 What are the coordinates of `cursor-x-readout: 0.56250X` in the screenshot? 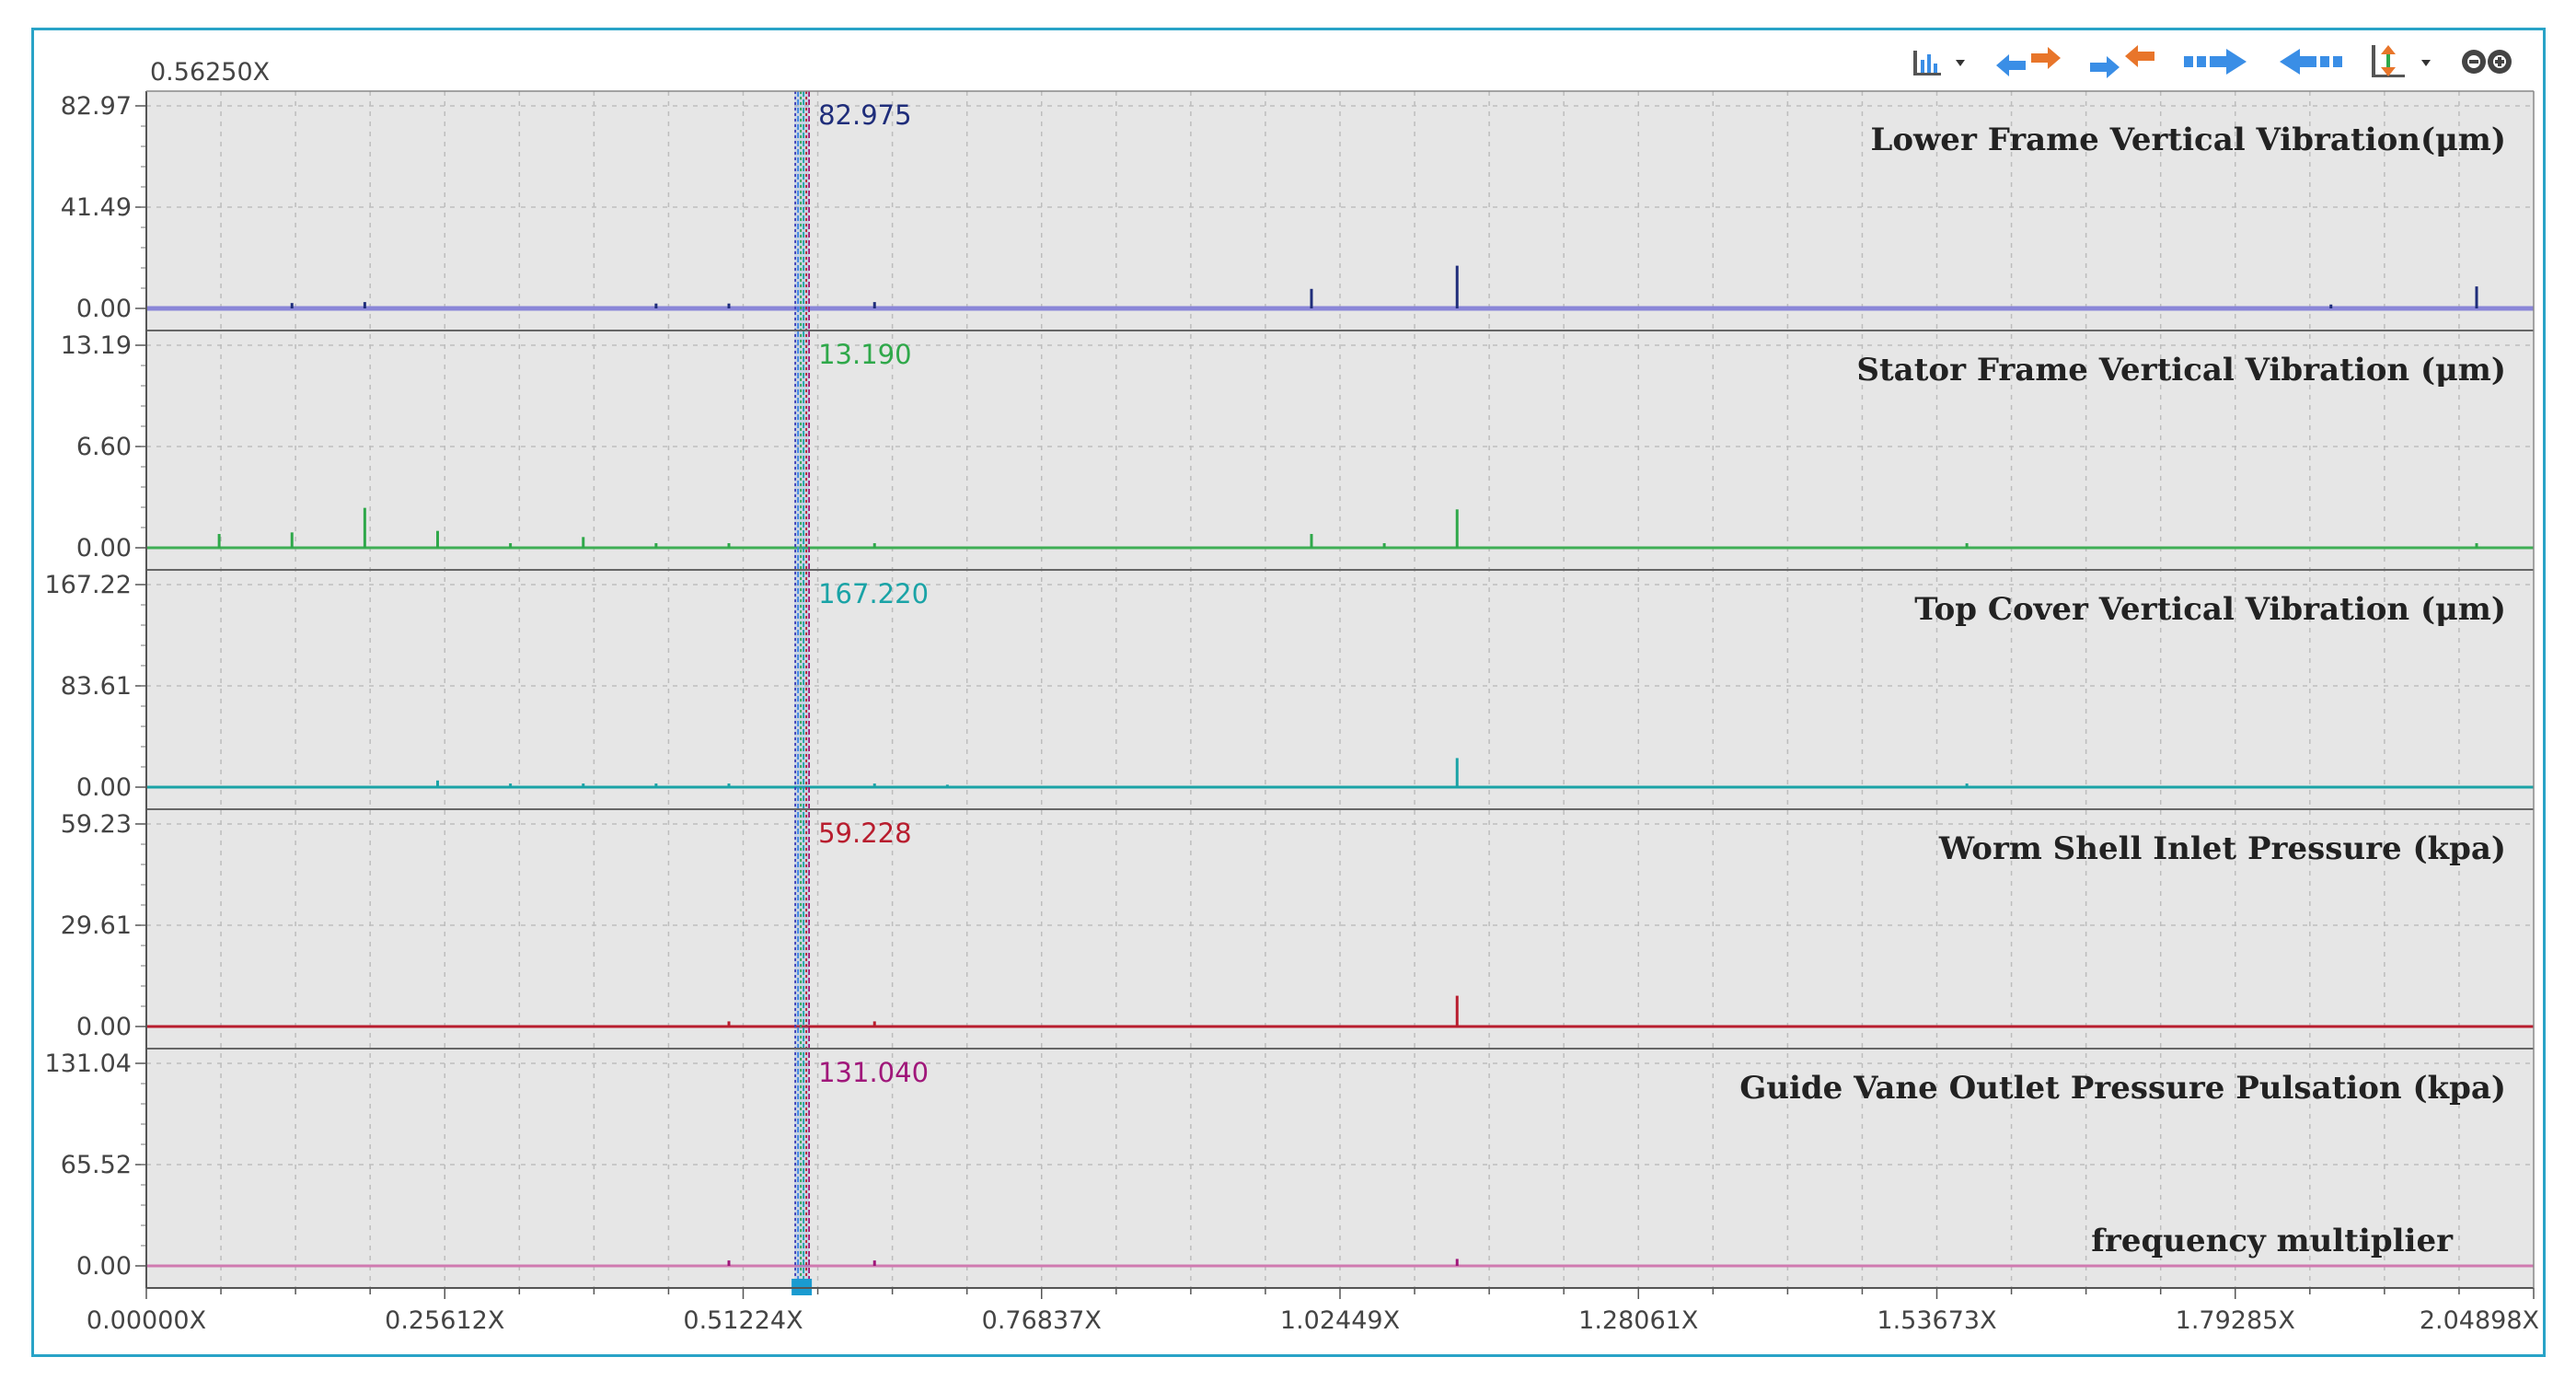 It's located at (210, 72).